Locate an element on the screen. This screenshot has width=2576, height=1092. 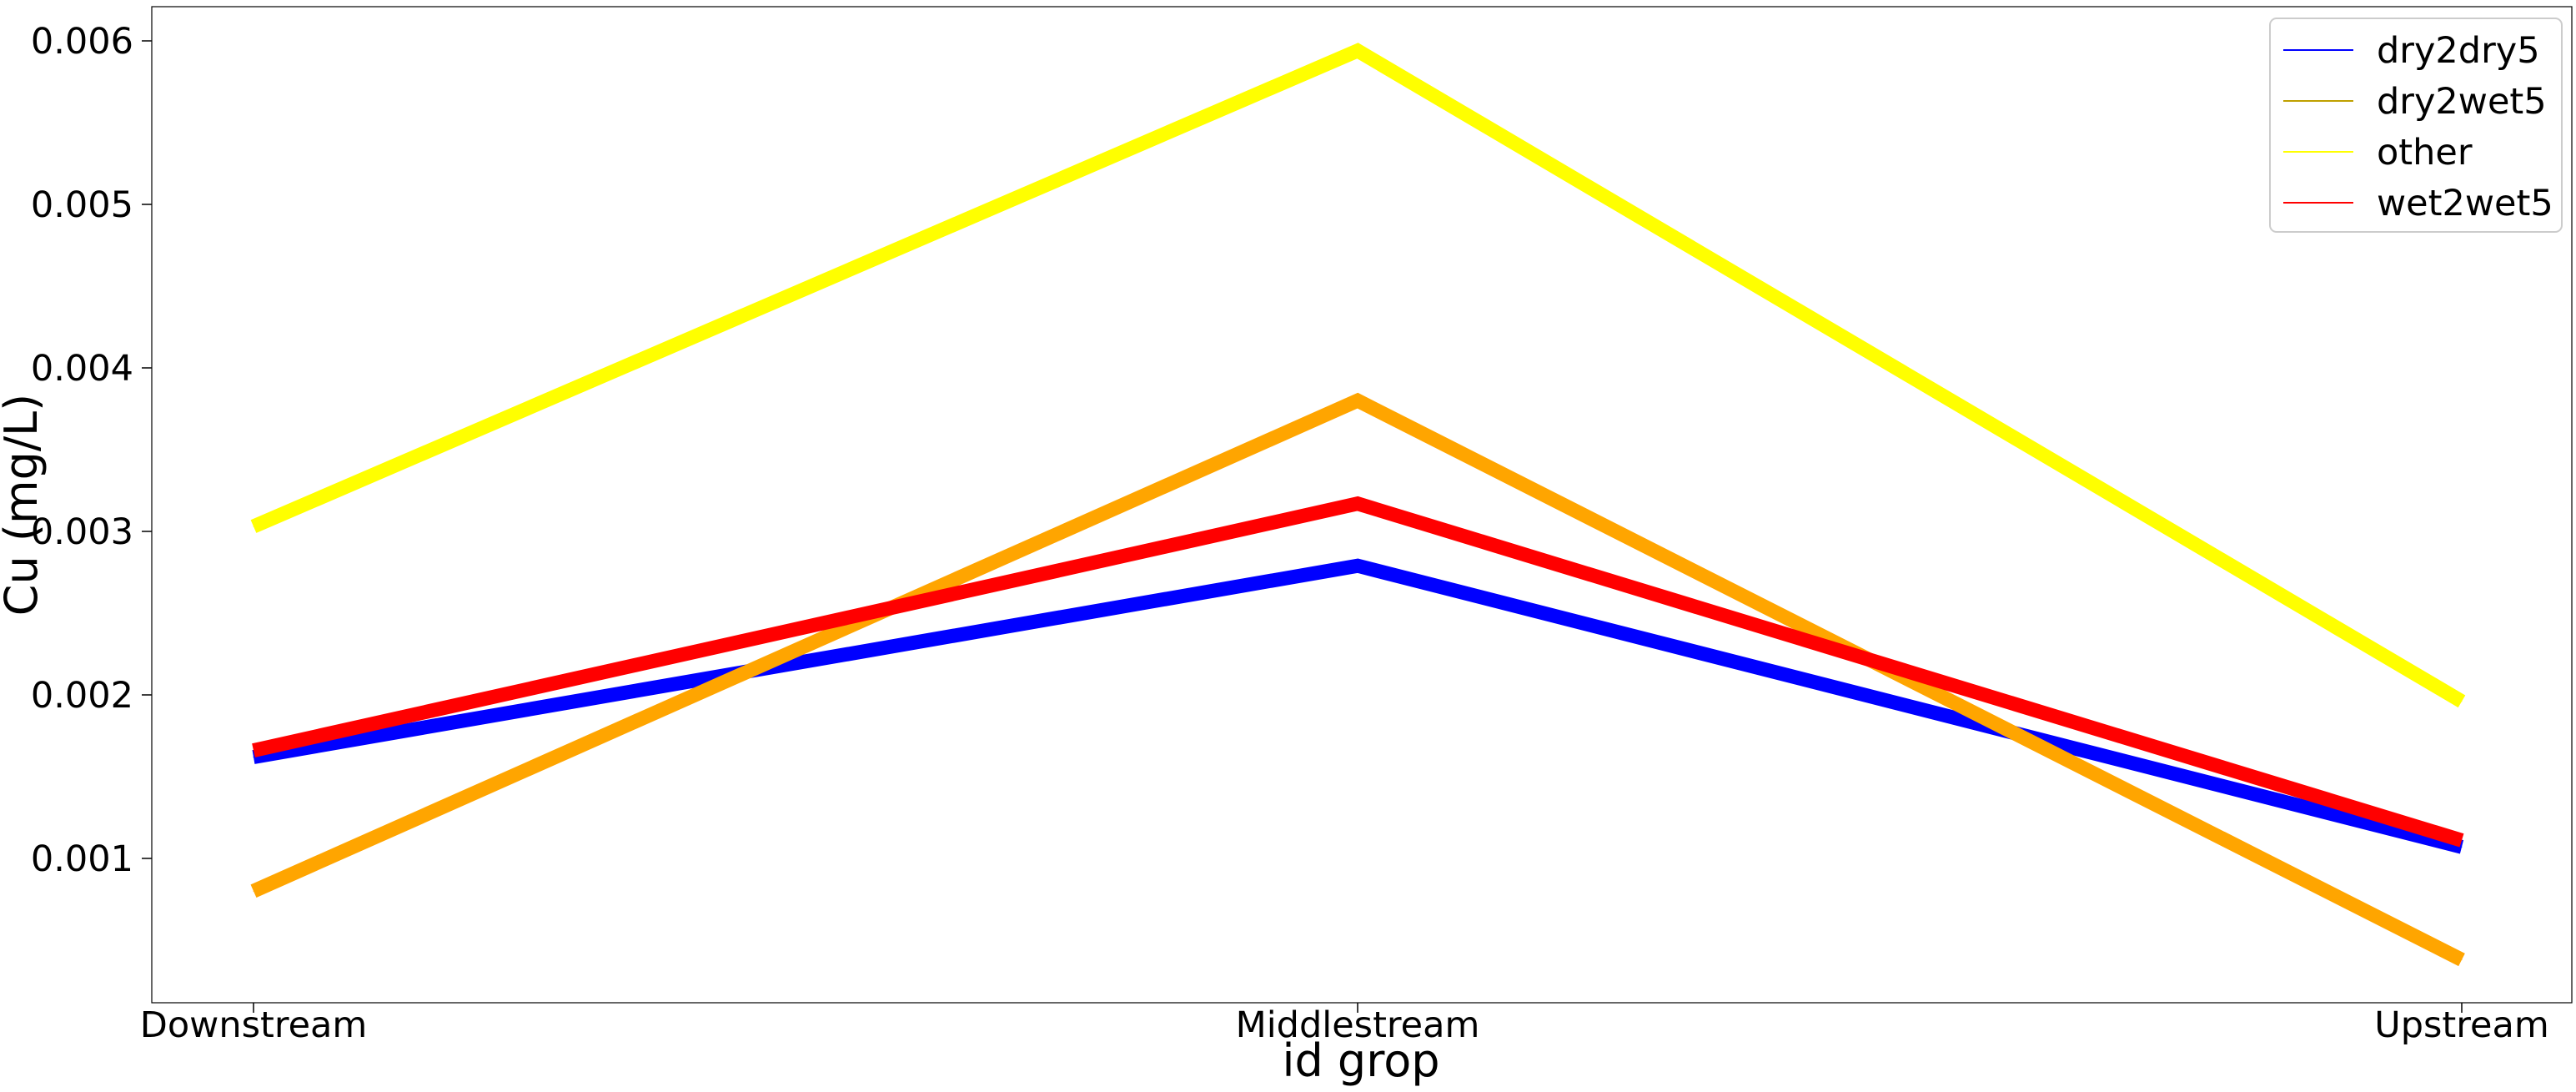
y-tick-label: 0.001 is located at coordinates (82, 859).